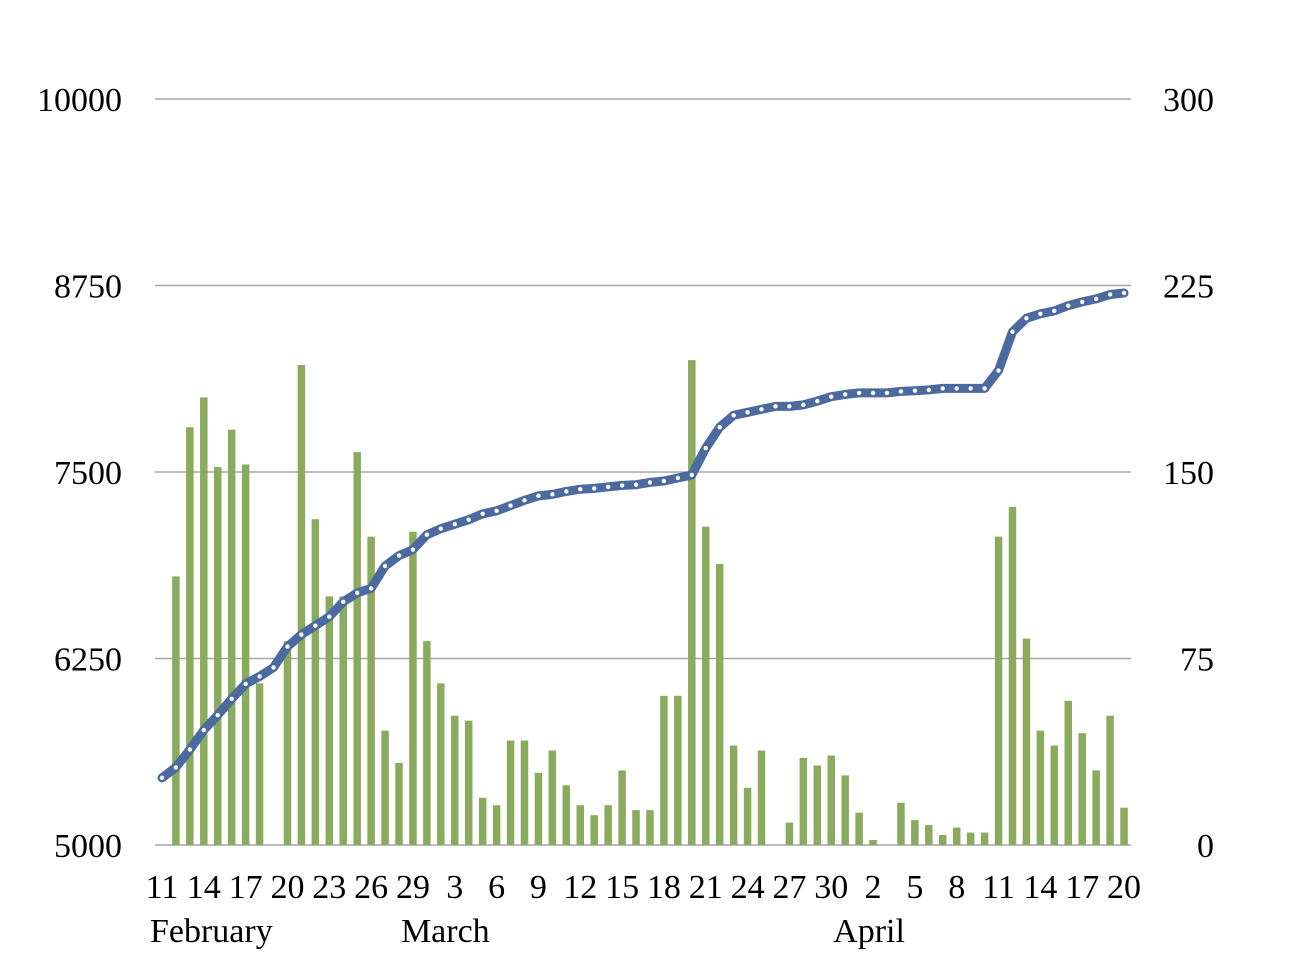  Describe the element at coordinates (211, 931) in the screenshot. I see `month-label: February` at that location.